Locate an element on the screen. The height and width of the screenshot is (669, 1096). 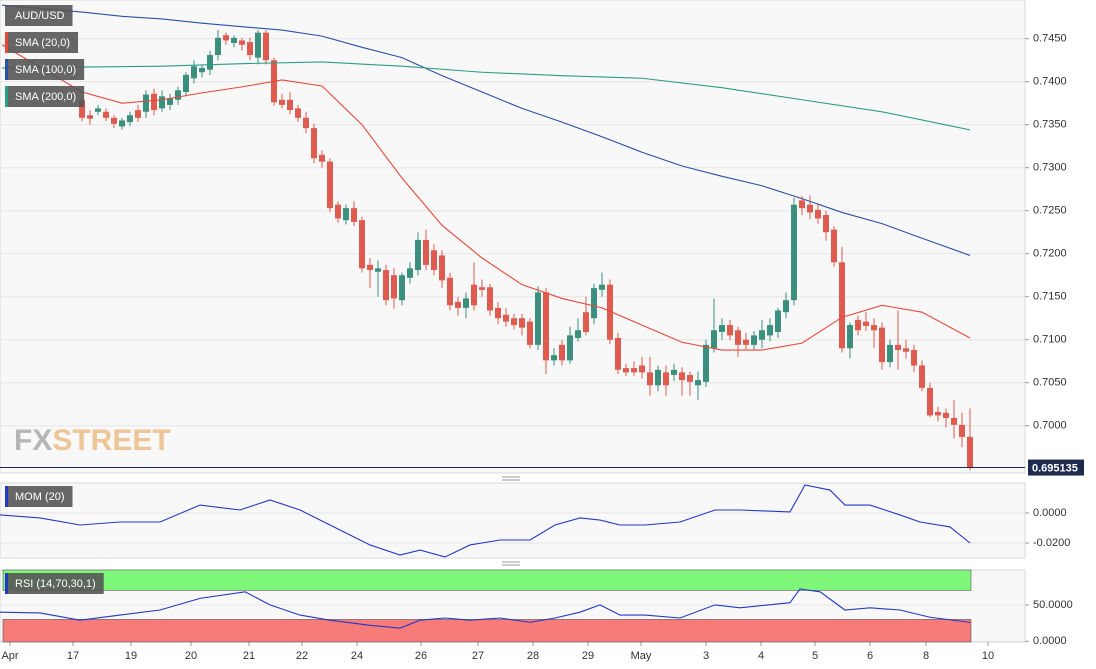
x-tick-label: 28 is located at coordinates (533, 656).